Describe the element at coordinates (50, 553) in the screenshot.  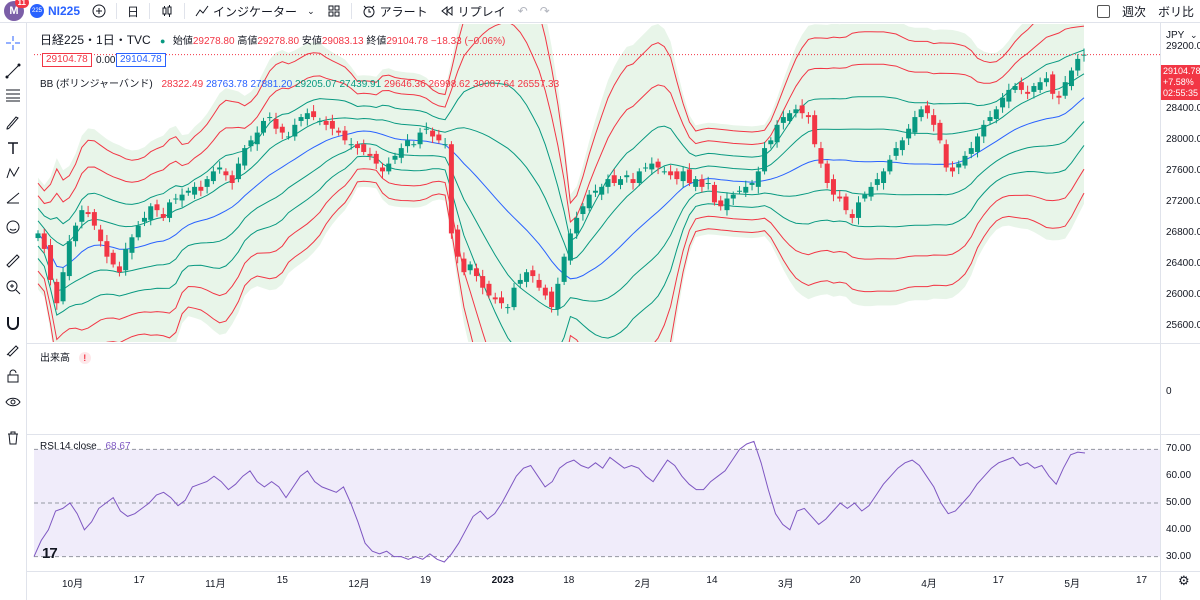
I see `tradingview-logo-icon: 17` at that location.